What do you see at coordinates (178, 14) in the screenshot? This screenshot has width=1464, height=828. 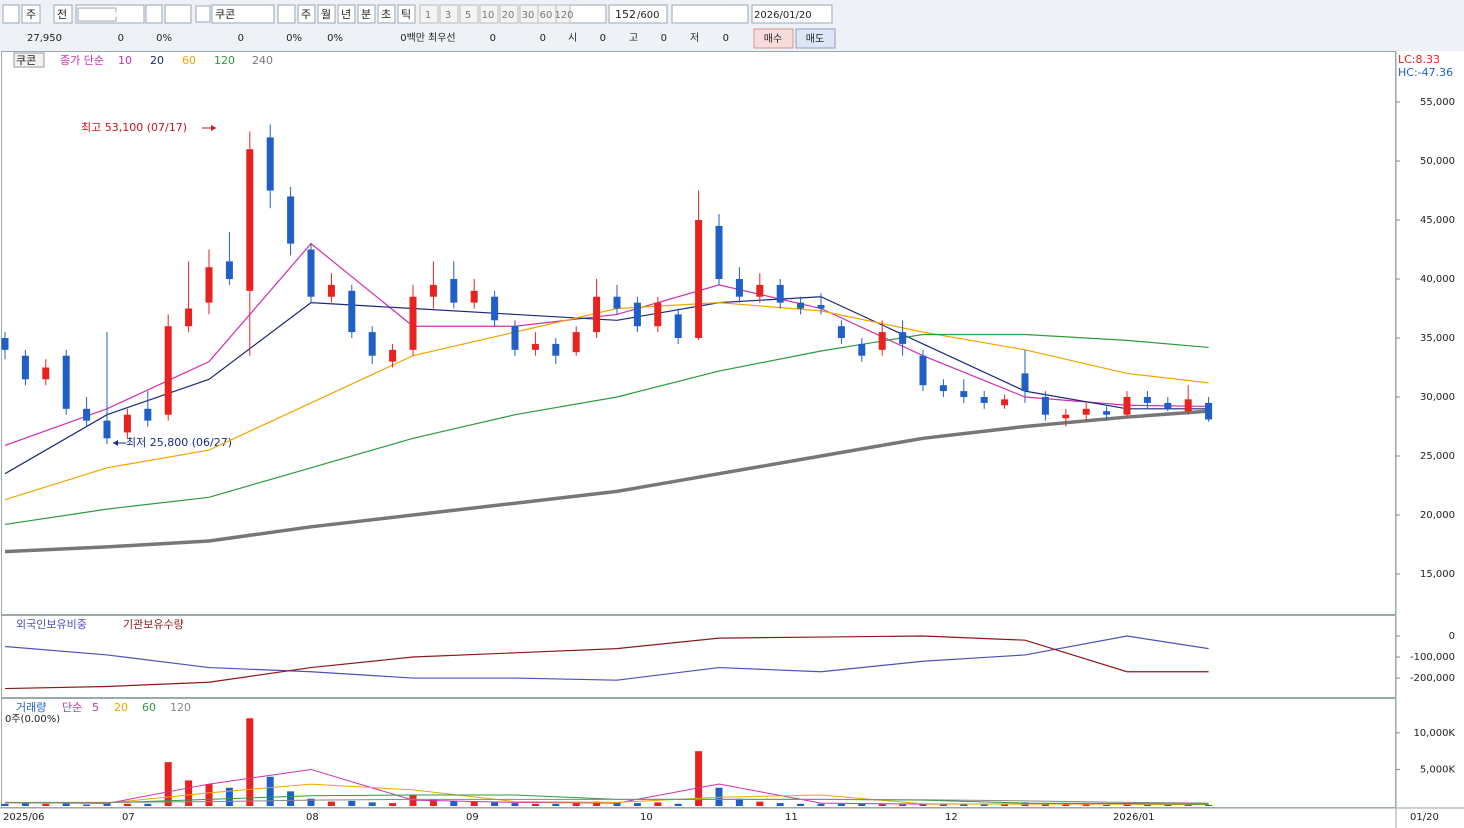 I see `sound-button` at bounding box center [178, 14].